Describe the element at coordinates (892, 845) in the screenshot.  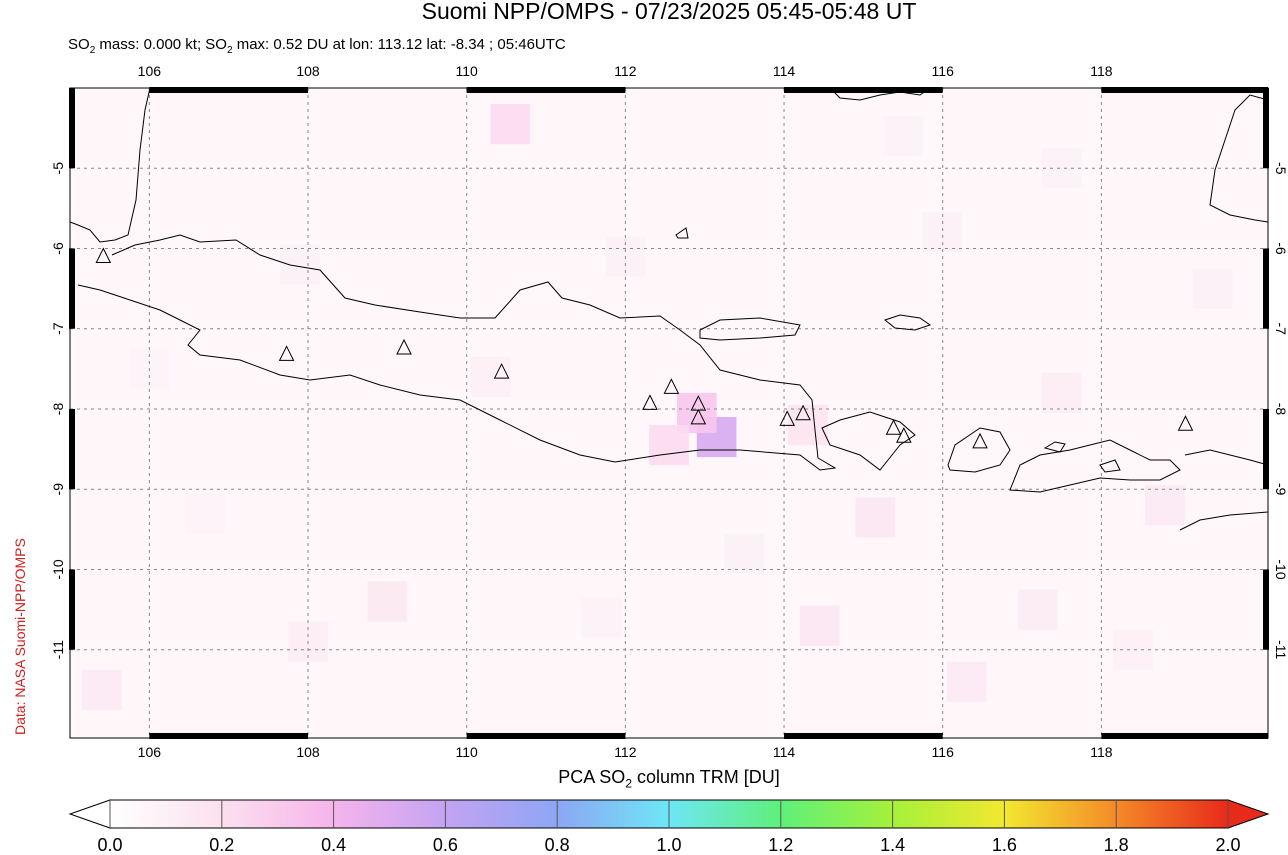
I see `colorbar-tick-label: 1.4` at that location.